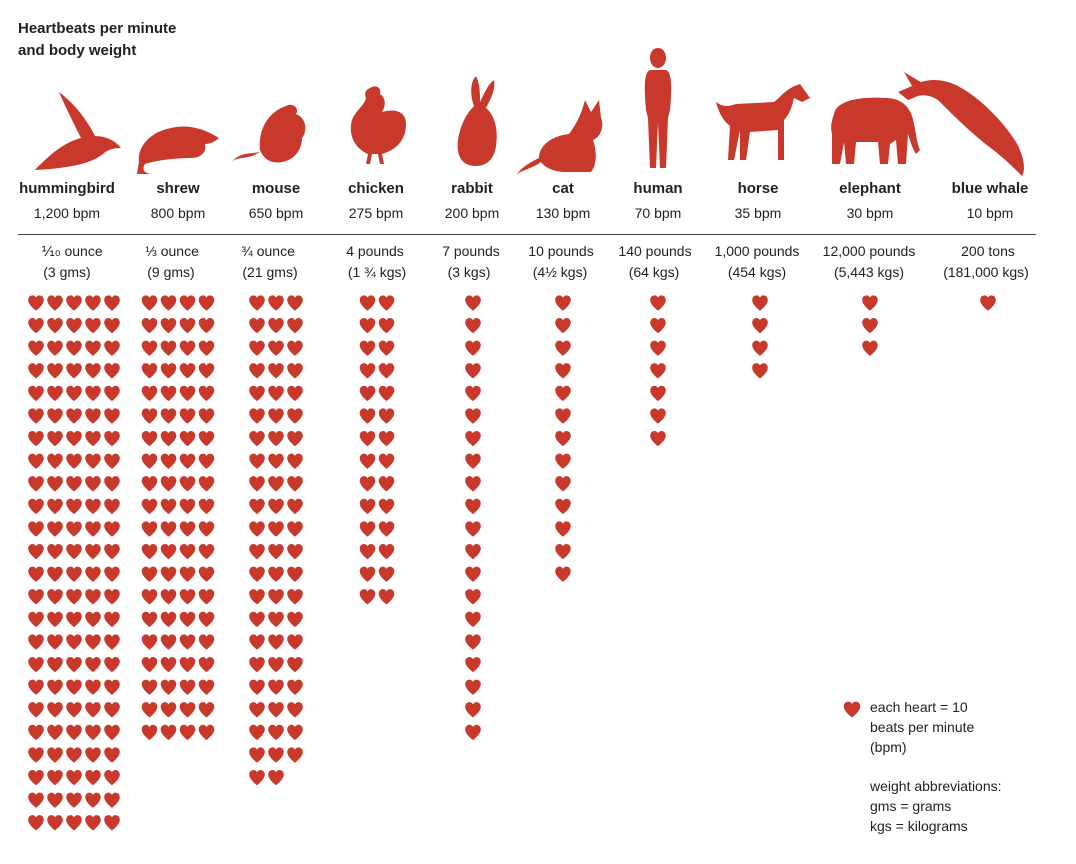  What do you see at coordinates (67, 213) in the screenshot?
I see `bpm-label: 1,200 bpm` at bounding box center [67, 213].